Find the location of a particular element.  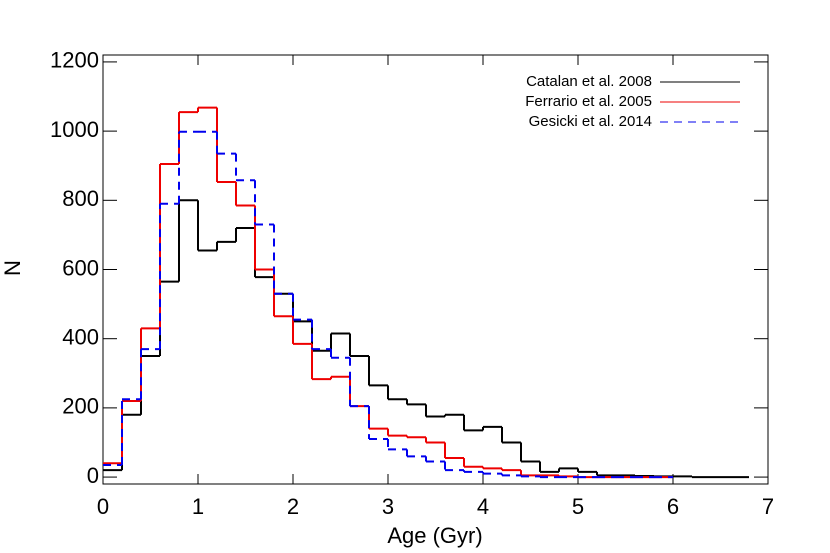

y-tick-label: 0 is located at coordinates (93, 475).